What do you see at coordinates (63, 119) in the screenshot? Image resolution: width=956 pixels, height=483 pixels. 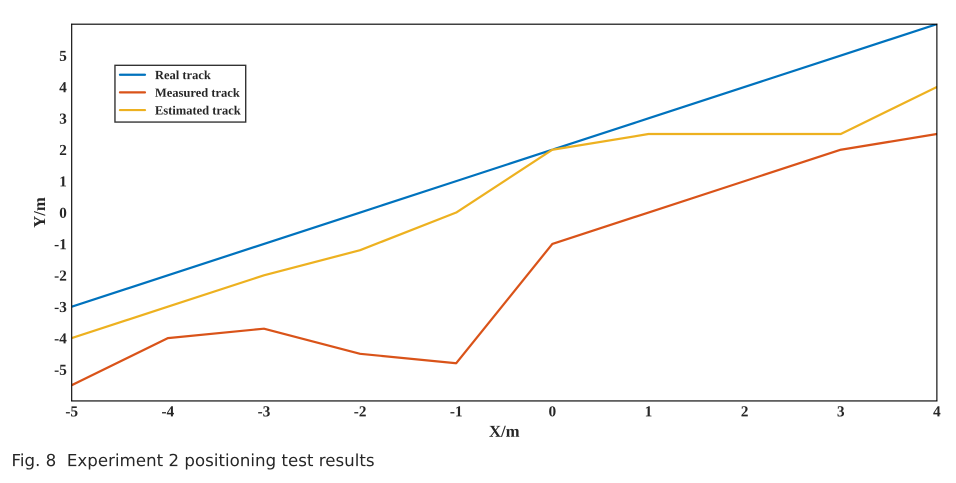 I see `y-tick-label: 3` at bounding box center [63, 119].